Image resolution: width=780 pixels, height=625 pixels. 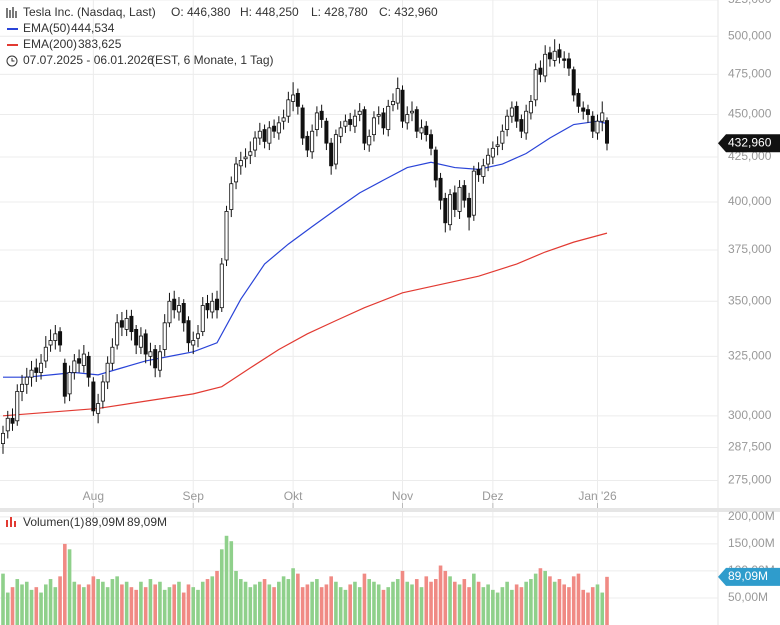 What do you see at coordinates (11, 12) in the screenshot?
I see `candle-icon` at bounding box center [11, 12].